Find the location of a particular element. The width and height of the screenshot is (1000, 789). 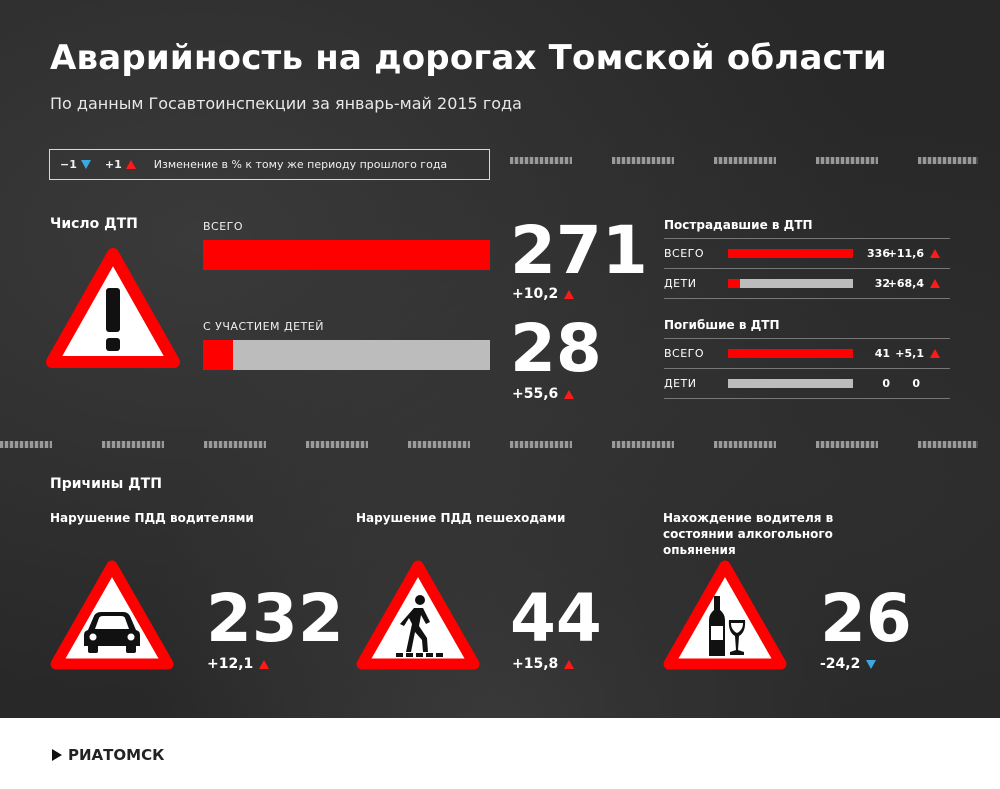

injured-row-total: ВСЕГО 336 +11,6 is located at coordinates (807, 254).